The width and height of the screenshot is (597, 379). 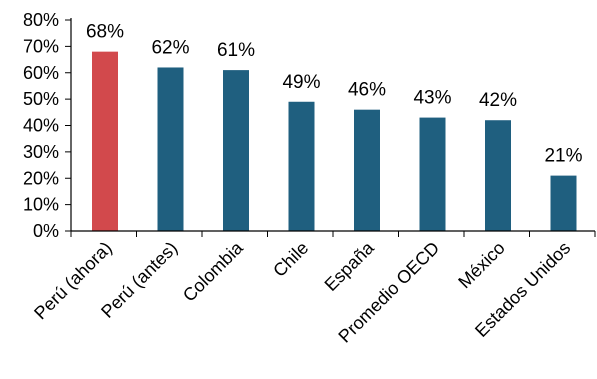 I want to click on data-label: 42%, so click(x=498, y=100).